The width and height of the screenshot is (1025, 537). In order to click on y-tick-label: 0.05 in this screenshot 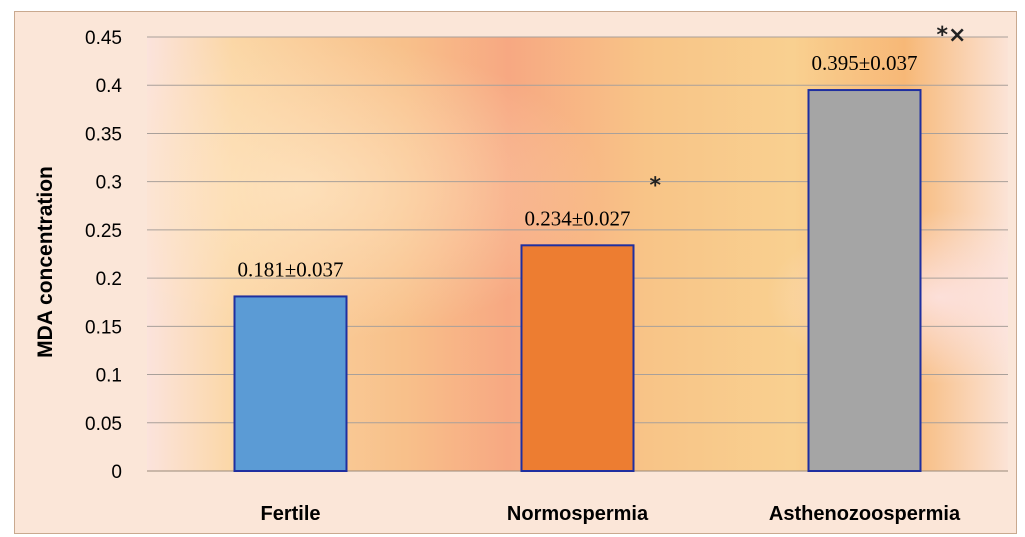, I will do `click(103, 424)`.